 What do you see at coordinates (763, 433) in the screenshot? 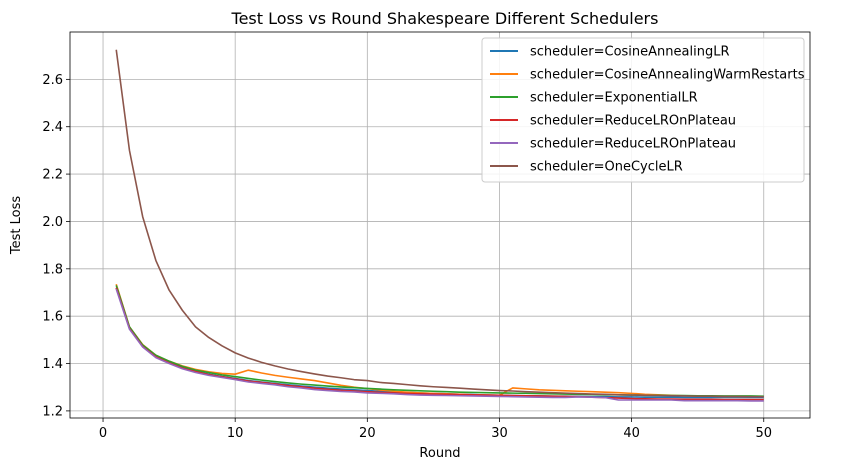
I see `x-tick-label: 50` at bounding box center [763, 433].